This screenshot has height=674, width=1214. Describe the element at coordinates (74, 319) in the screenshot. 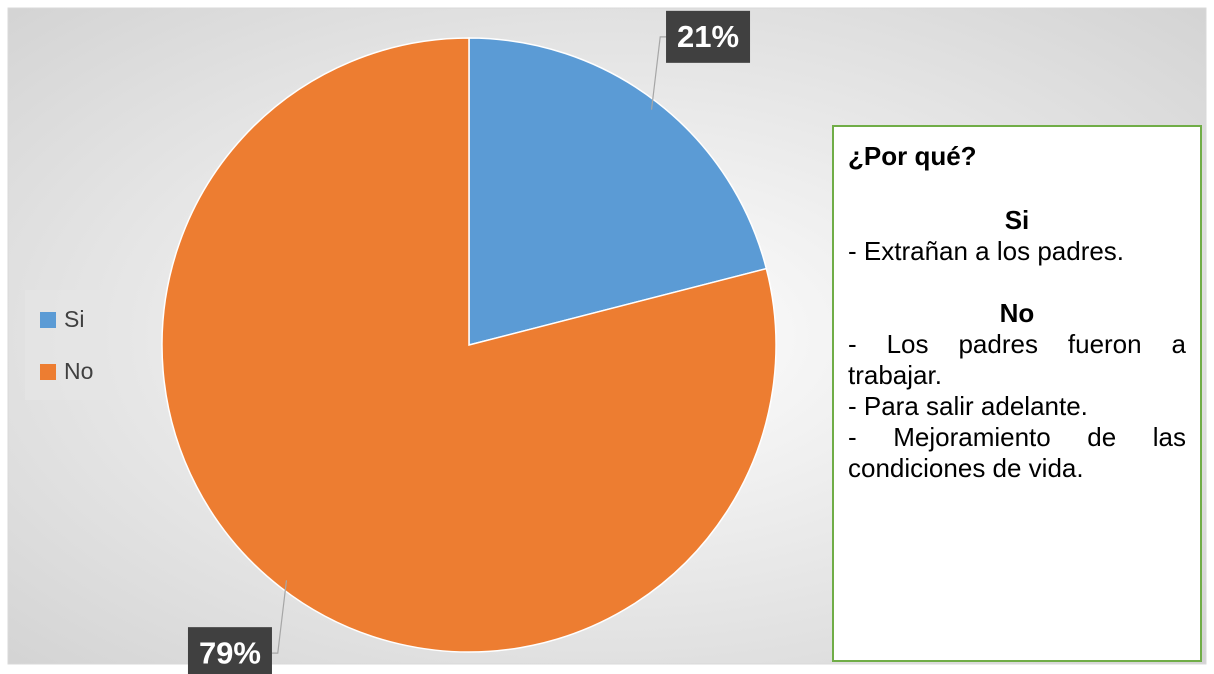

I see `legend-label: Si` at that location.